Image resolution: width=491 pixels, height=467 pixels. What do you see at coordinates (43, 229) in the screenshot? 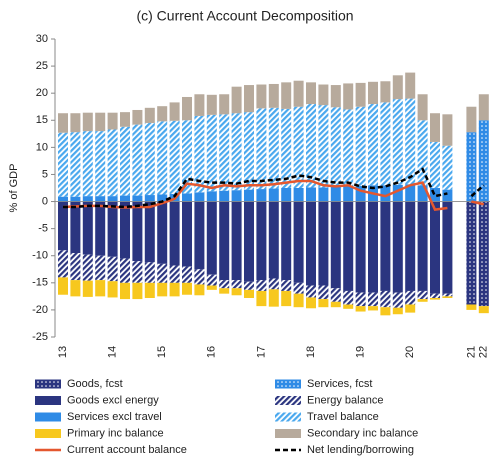
I see `y-tick-label: -5` at bounding box center [43, 229].